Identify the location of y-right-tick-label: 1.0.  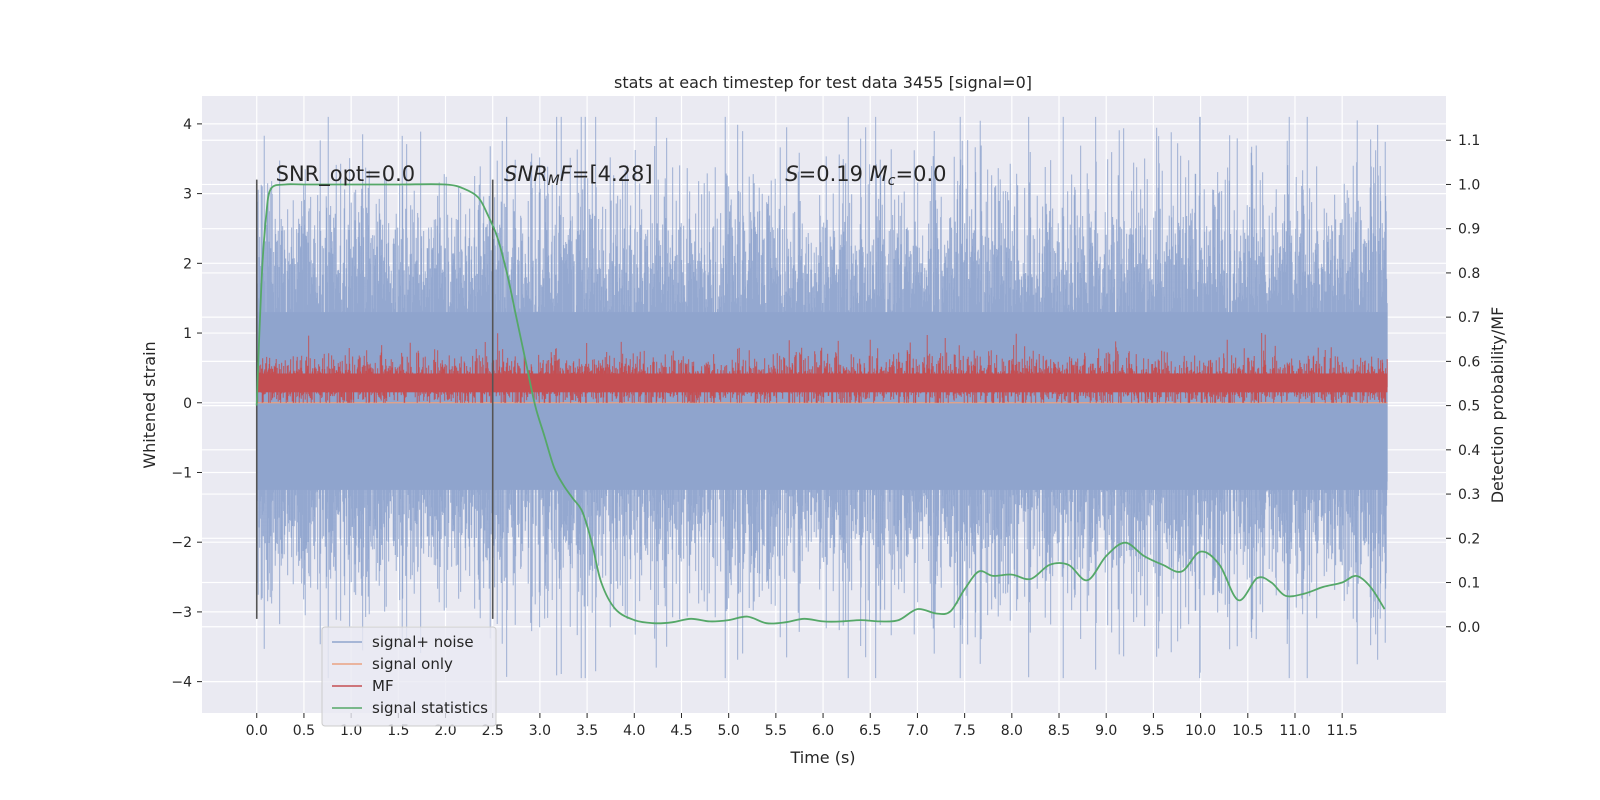
(1469, 185).